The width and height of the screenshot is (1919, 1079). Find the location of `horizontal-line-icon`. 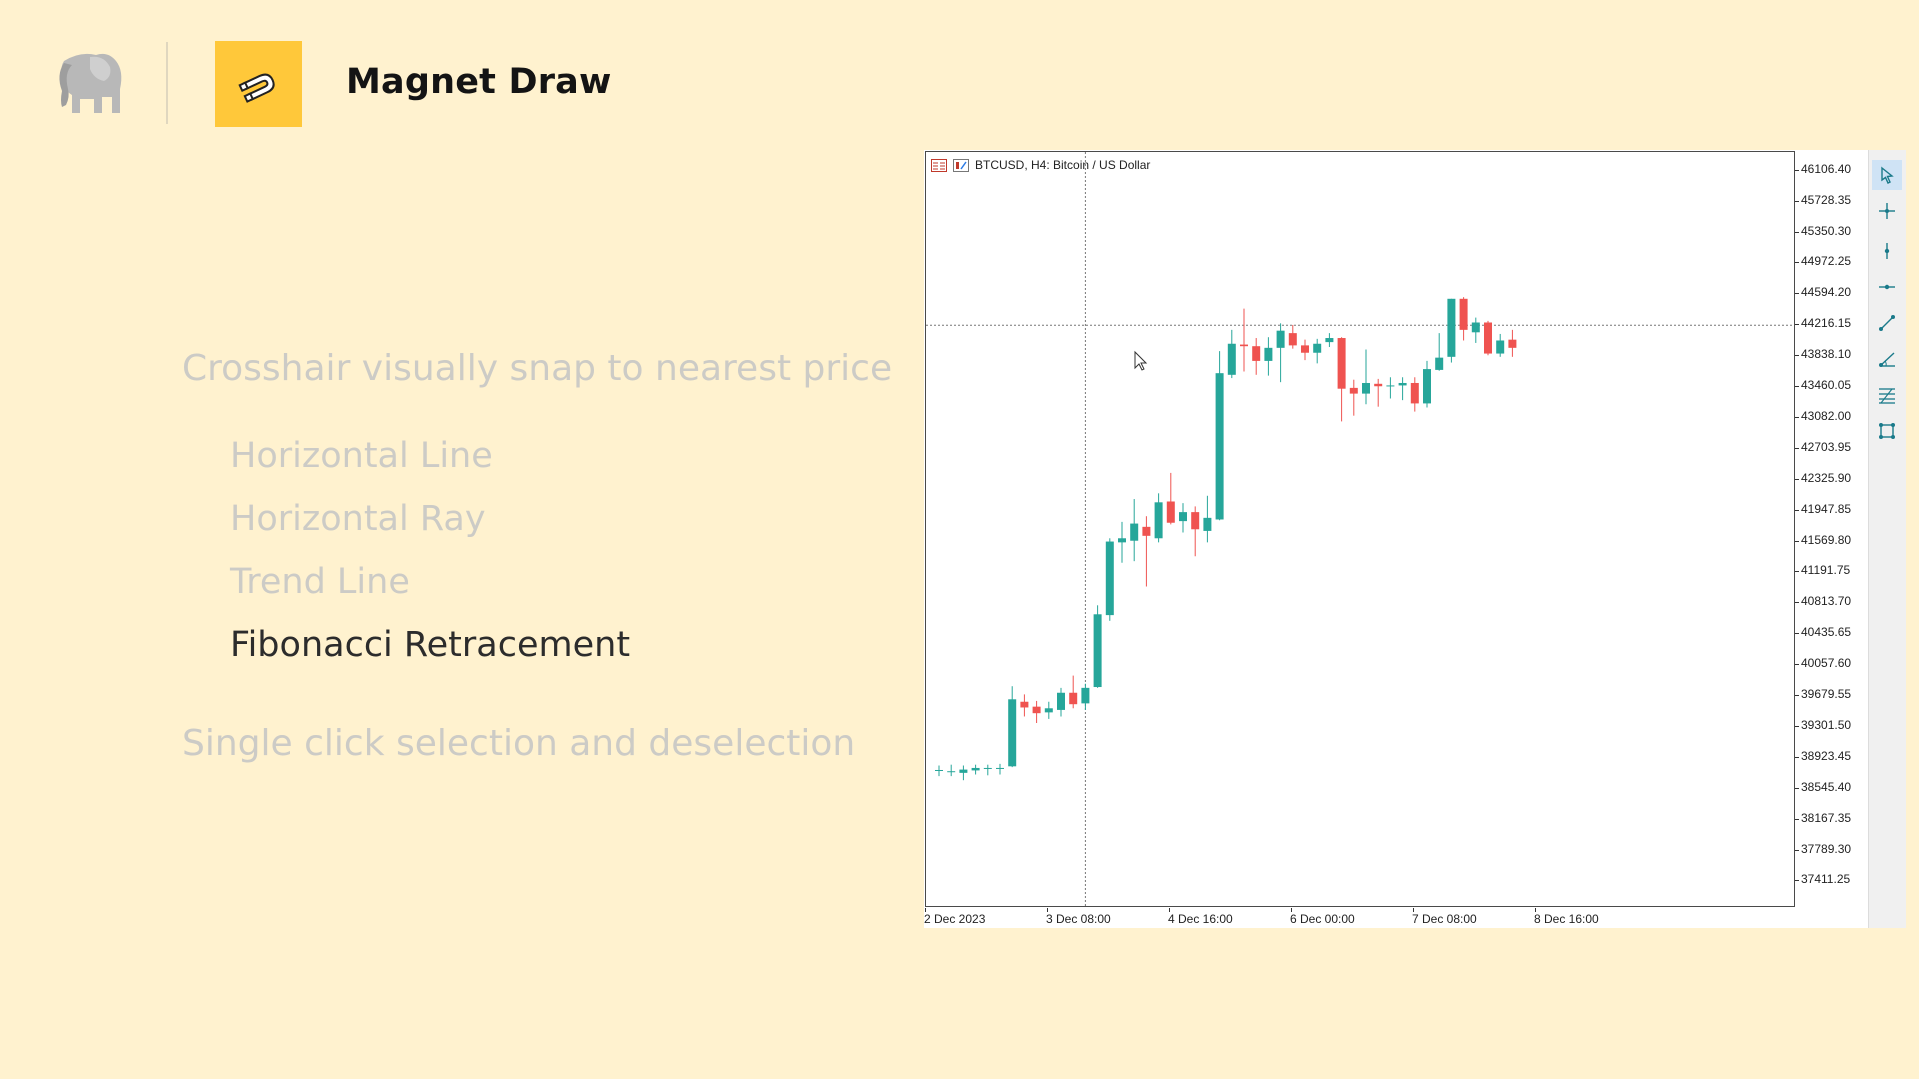

horizontal-line-icon is located at coordinates (1887, 287).